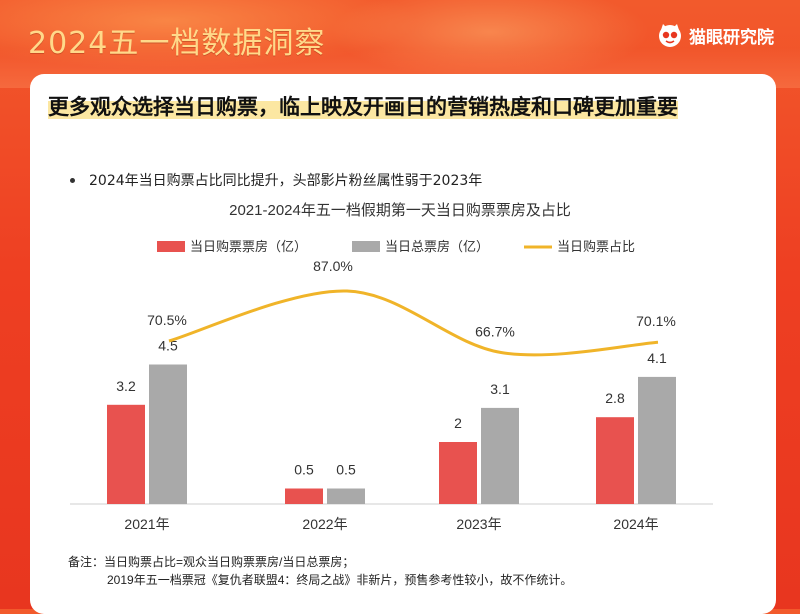  Describe the element at coordinates (478, 524) in the screenshot. I see `x-tick-label-2: 2023年` at that location.